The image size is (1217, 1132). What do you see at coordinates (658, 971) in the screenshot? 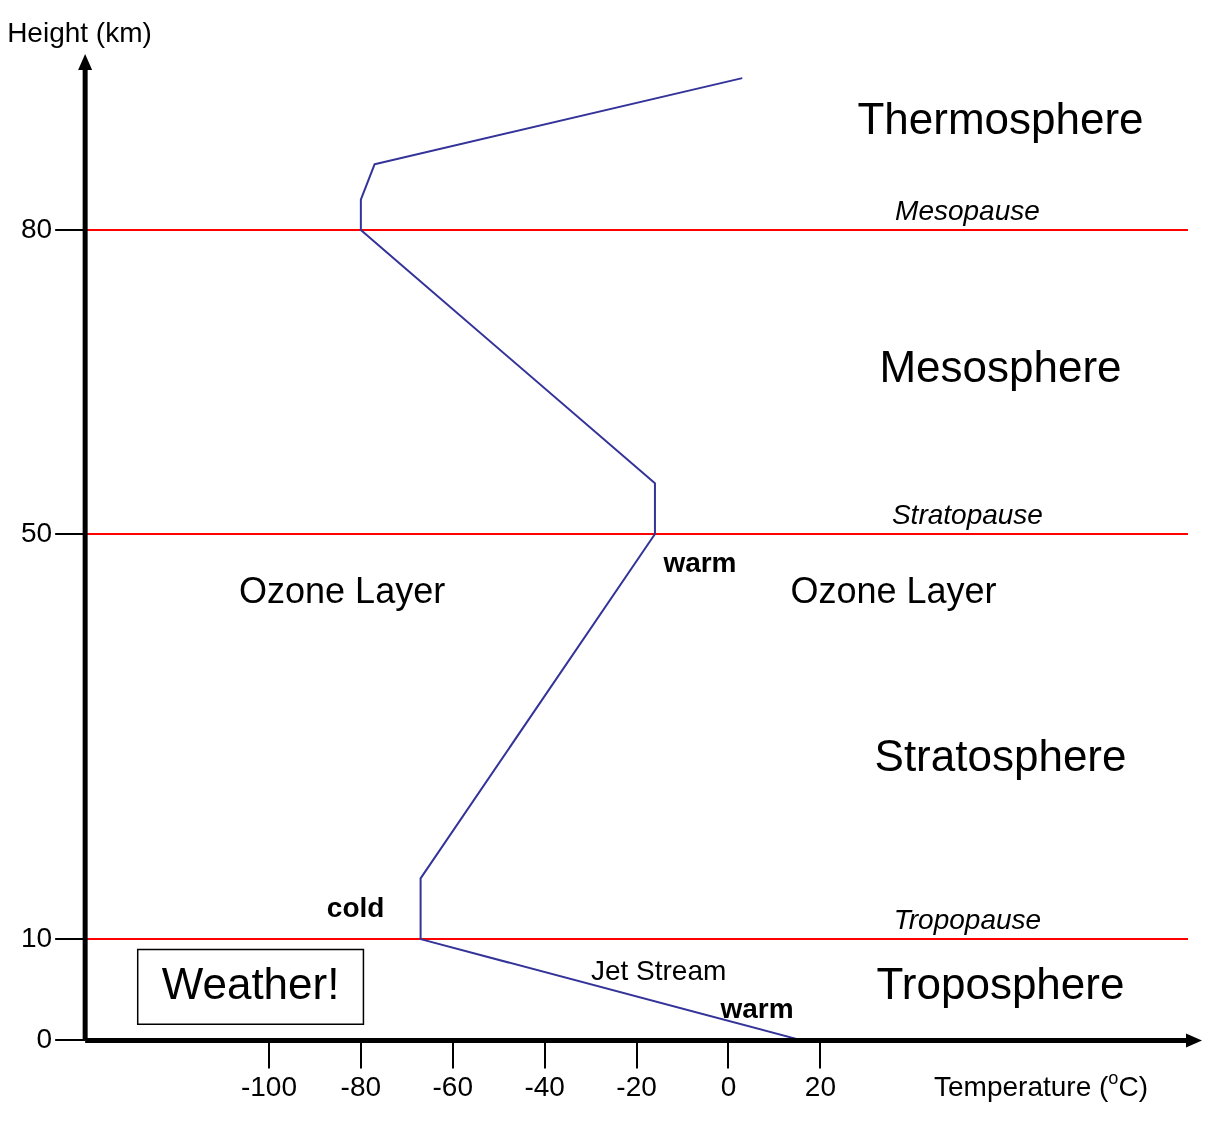
I see `annotation: Jet Stream` at bounding box center [658, 971].